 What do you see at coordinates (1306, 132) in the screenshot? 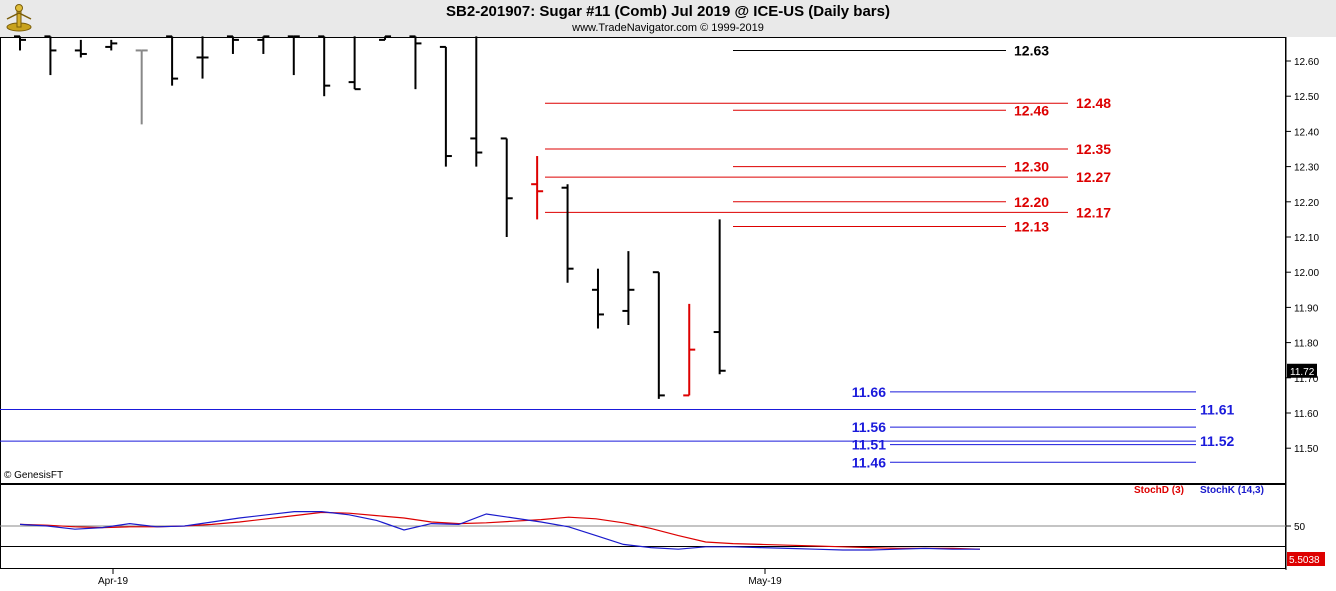
I see `price-axis-label: 12.40` at bounding box center [1306, 132].